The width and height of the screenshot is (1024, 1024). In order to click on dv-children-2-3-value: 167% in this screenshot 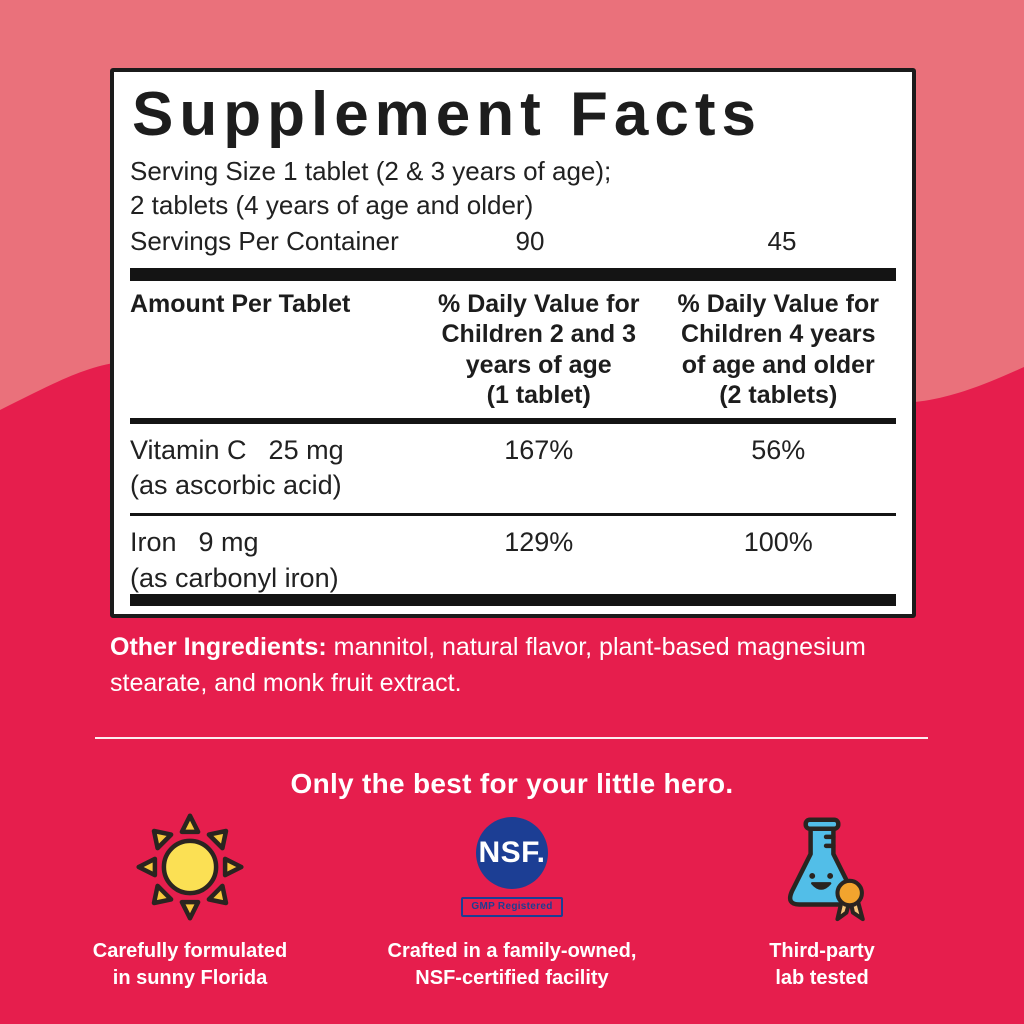, I will do `click(539, 449)`.